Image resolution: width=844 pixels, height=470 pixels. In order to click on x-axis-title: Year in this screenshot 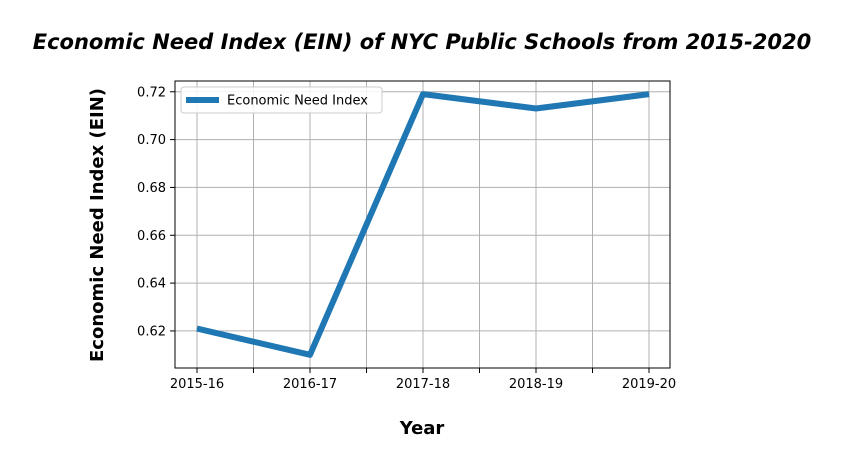, I will do `click(422, 428)`.